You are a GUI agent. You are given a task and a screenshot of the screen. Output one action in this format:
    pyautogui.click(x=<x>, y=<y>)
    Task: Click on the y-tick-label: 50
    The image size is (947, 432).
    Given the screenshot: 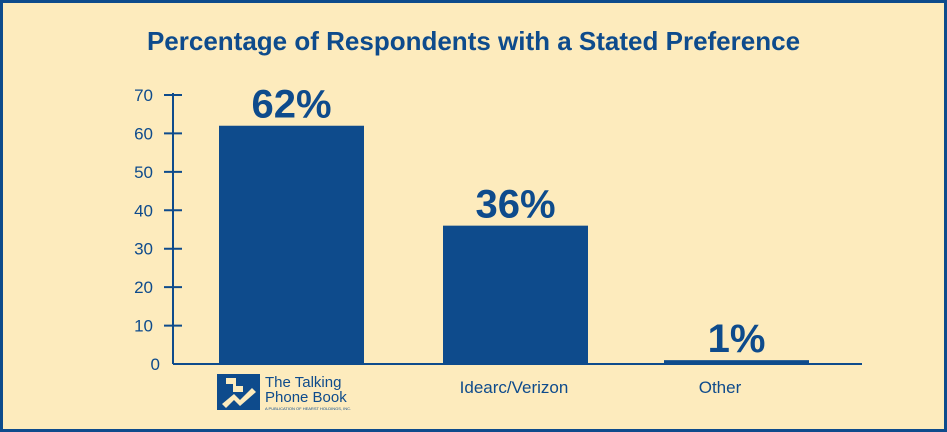 What is the action you would take?
    pyautogui.click(x=143, y=172)
    